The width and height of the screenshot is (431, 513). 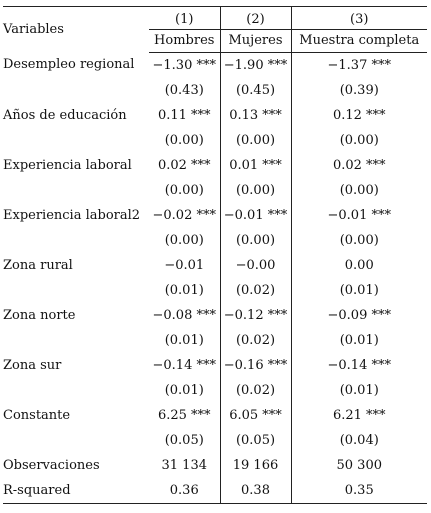 I want to click on statistic-label: Observaciones, so click(x=51, y=465).